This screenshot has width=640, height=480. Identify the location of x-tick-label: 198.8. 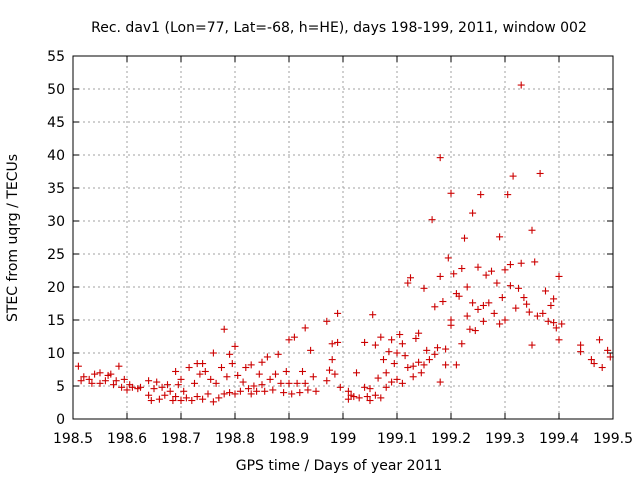
(235, 439).